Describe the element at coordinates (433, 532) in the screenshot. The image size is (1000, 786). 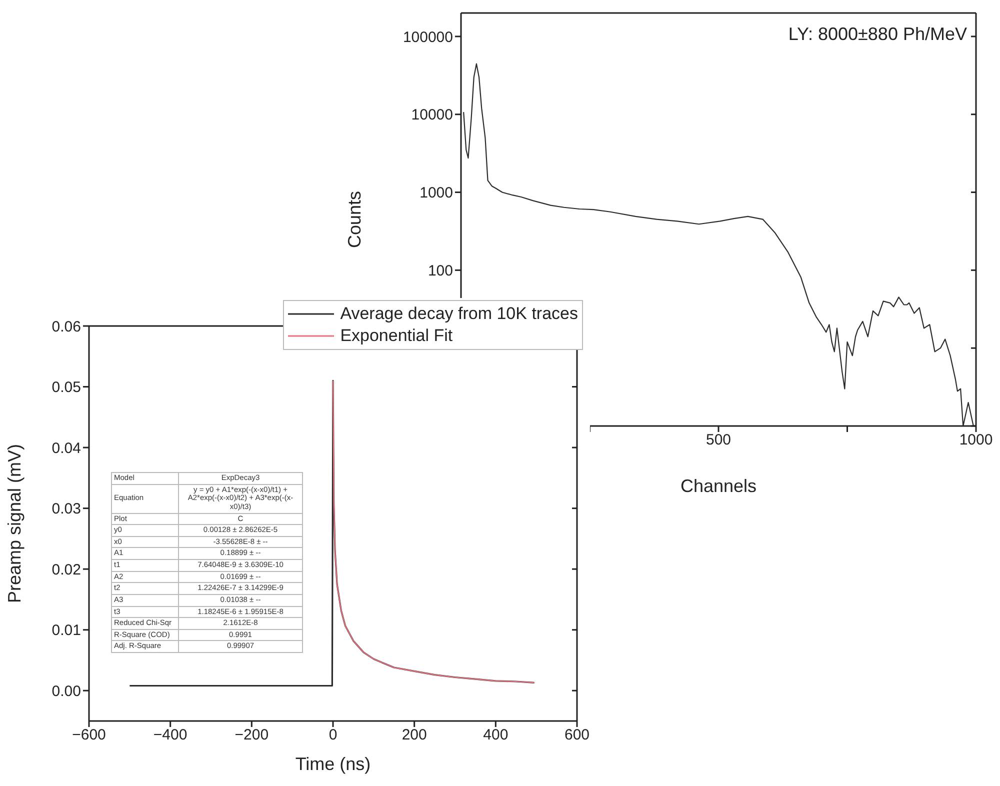
I see `line-series` at that location.